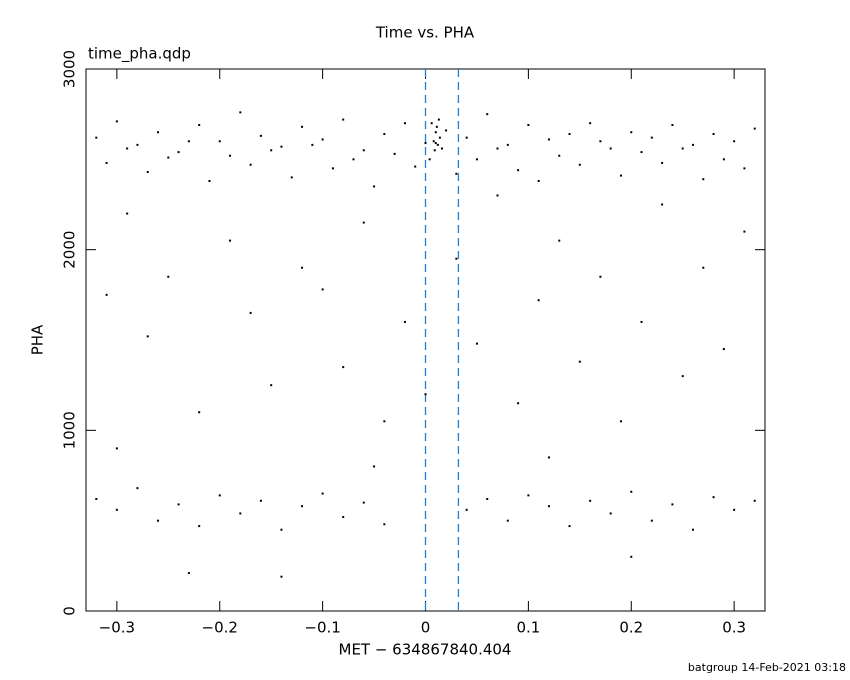  Describe the element at coordinates (425, 33) in the screenshot. I see `chart-title: Time vs. PHA` at that location.